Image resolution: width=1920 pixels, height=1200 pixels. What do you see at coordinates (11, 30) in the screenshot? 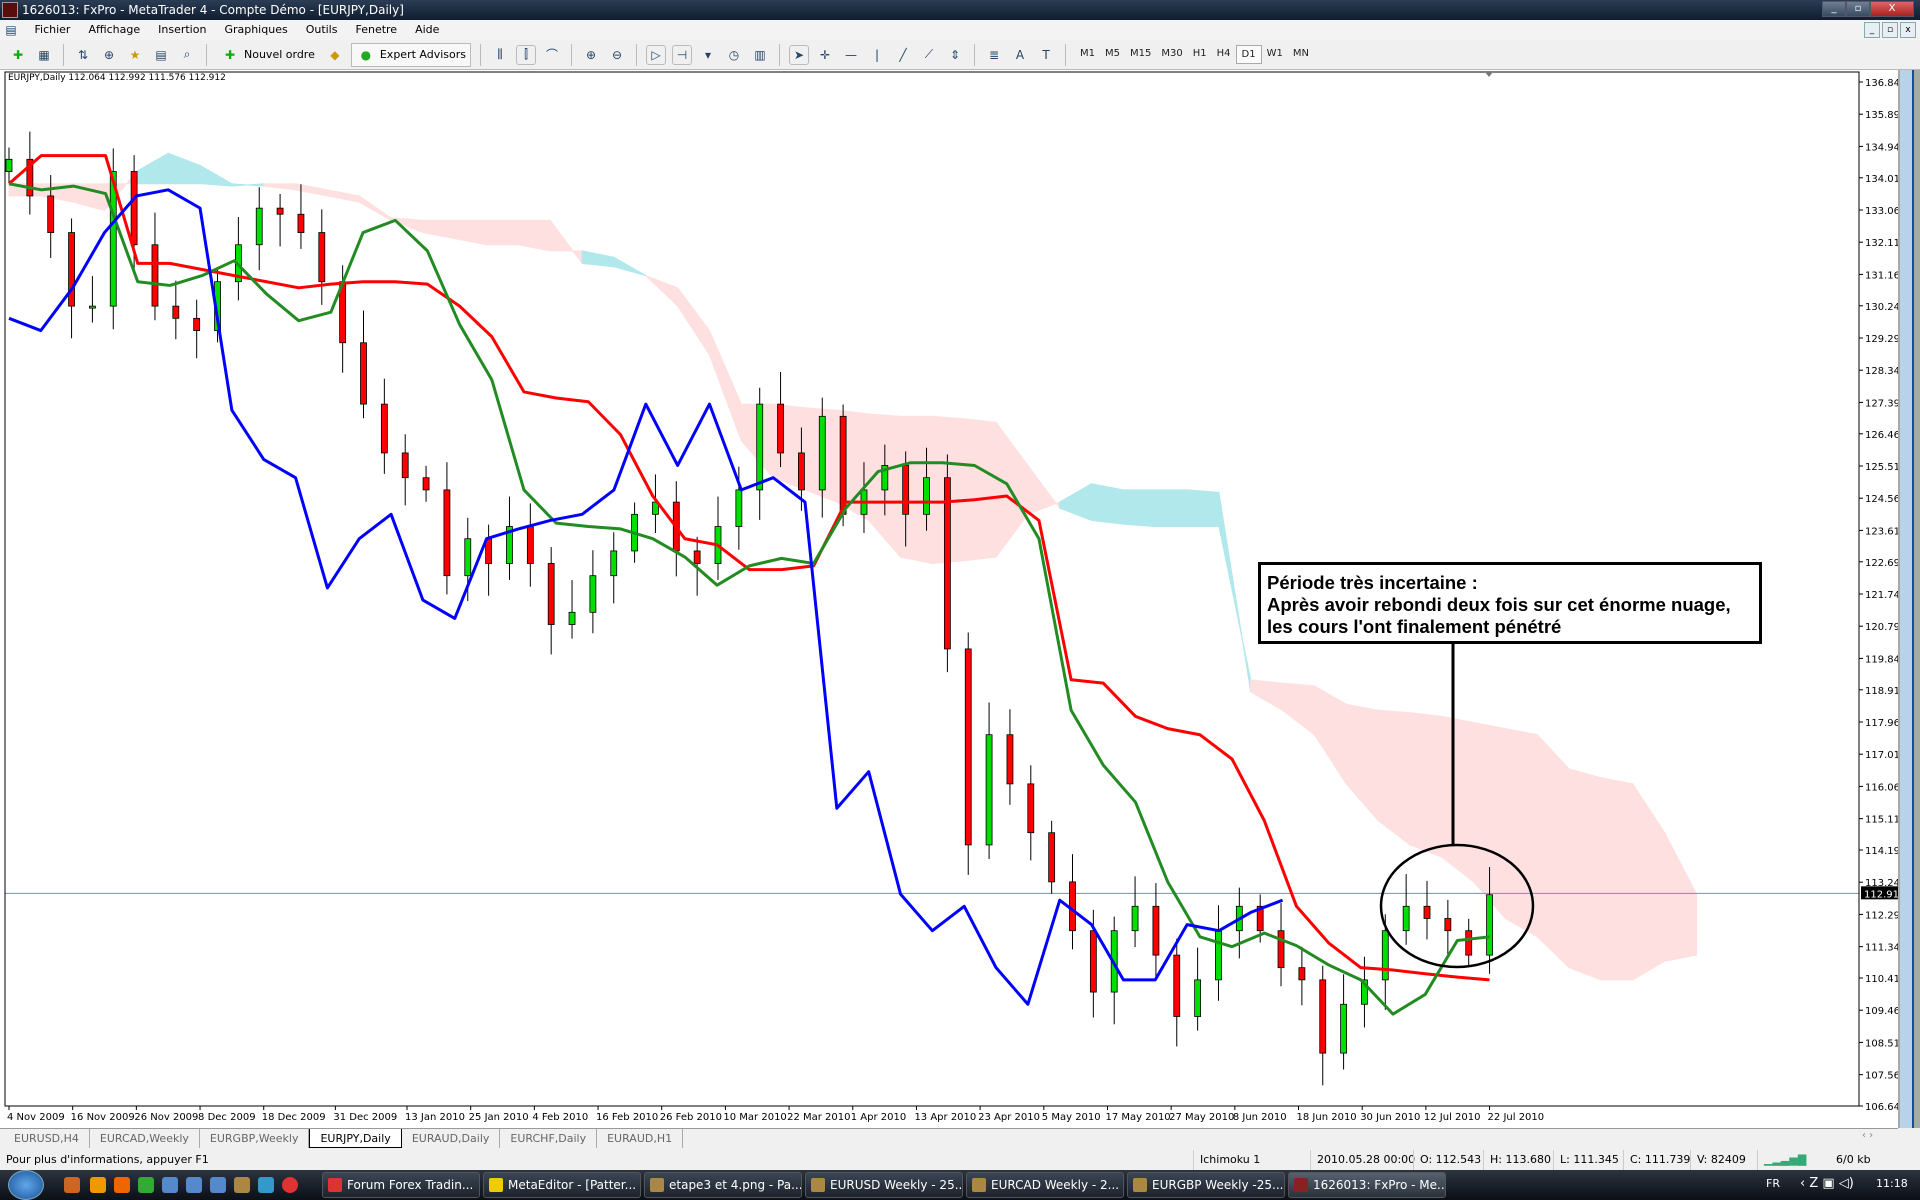
I see `document-icon: ▤` at bounding box center [11, 30].